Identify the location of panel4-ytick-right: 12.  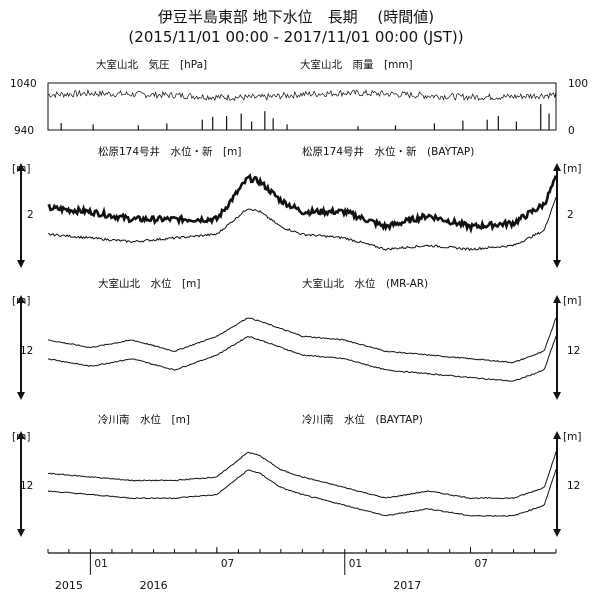
(573, 486).